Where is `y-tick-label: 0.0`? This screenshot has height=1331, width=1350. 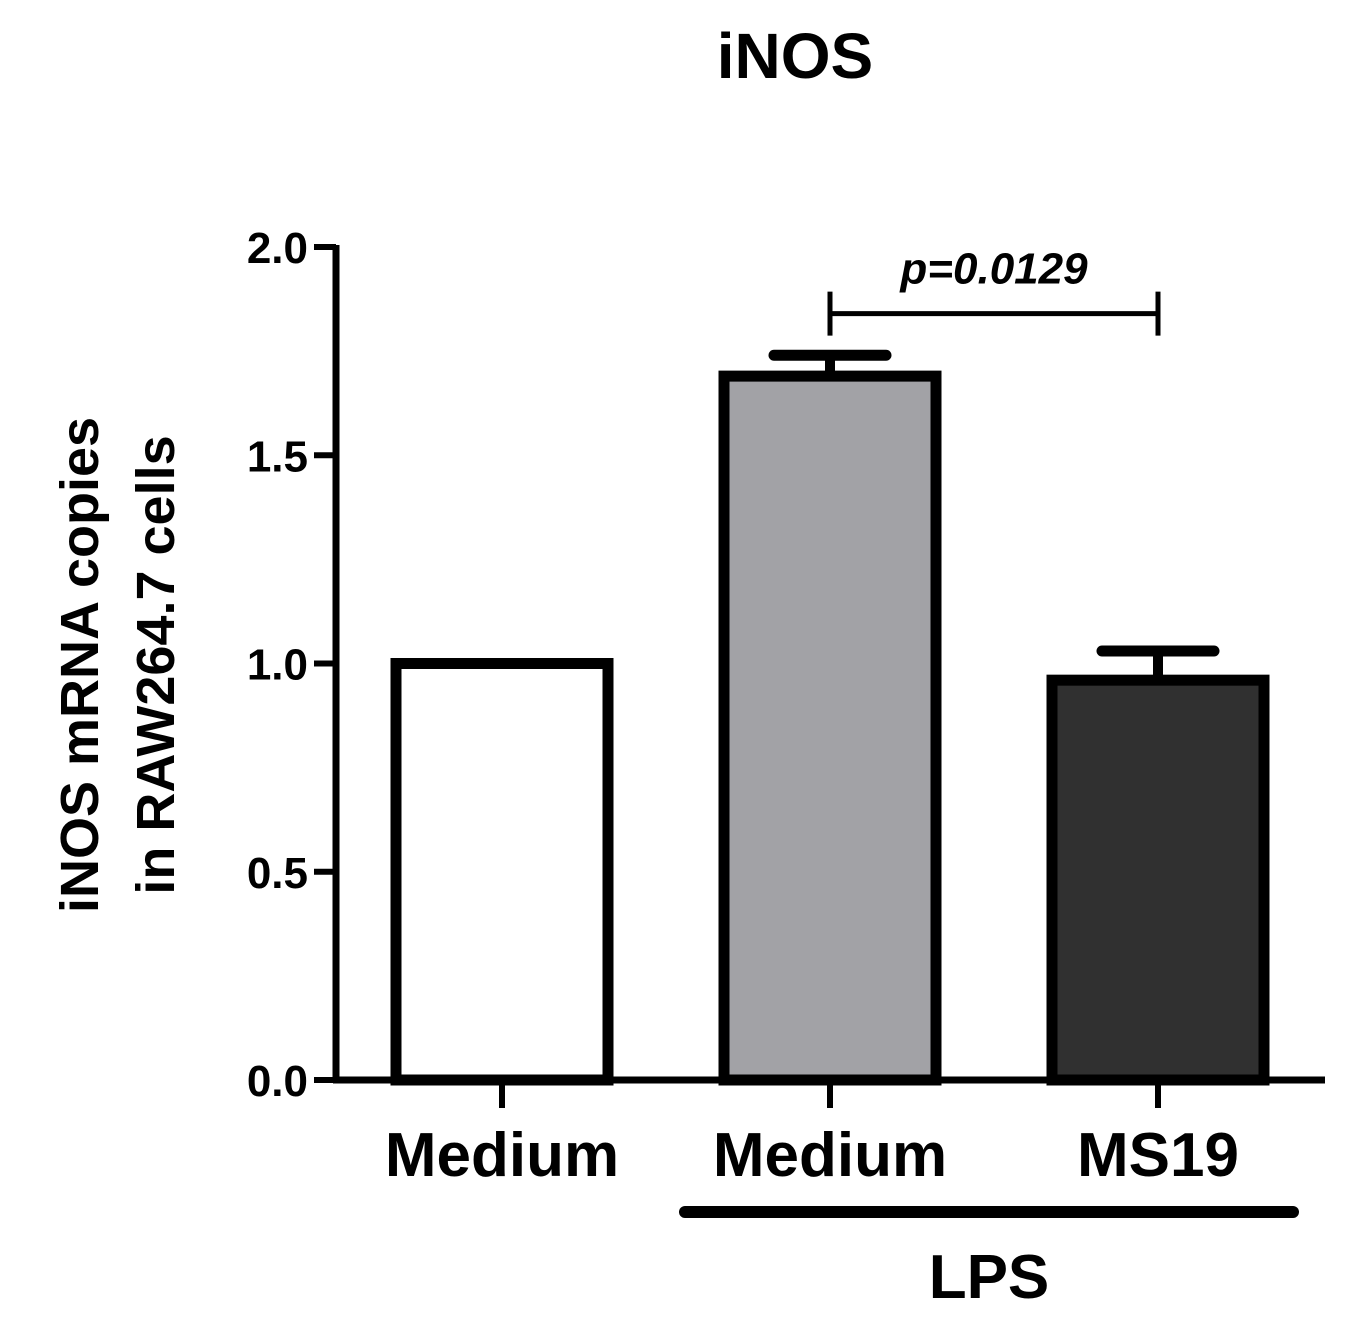
y-tick-label: 0.0 is located at coordinates (277, 1081).